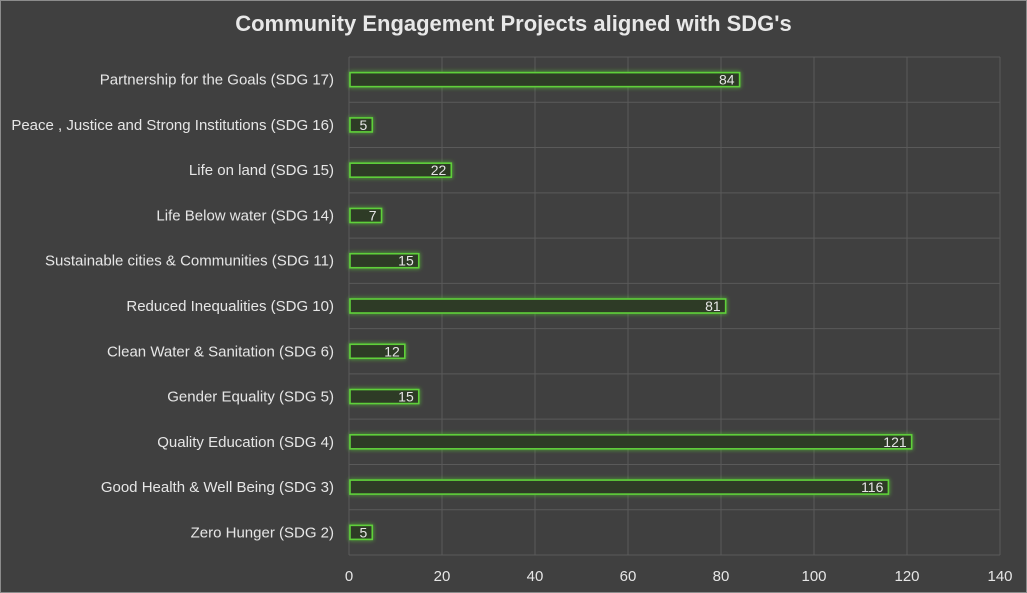  I want to click on x-tick-label: 140, so click(999, 576).